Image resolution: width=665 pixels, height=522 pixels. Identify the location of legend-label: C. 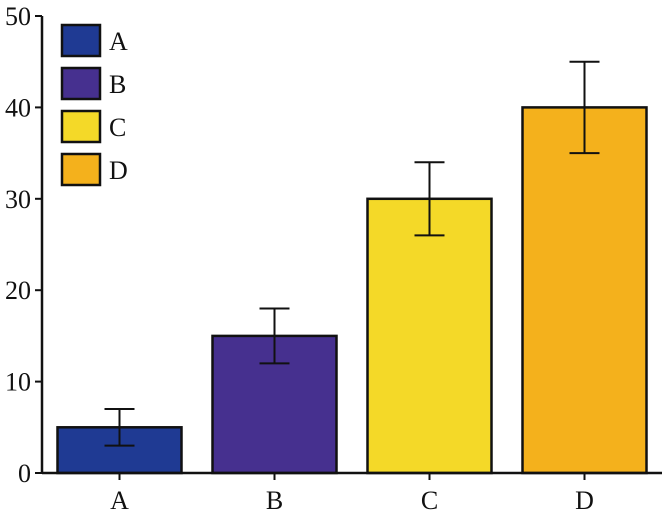
(117, 127).